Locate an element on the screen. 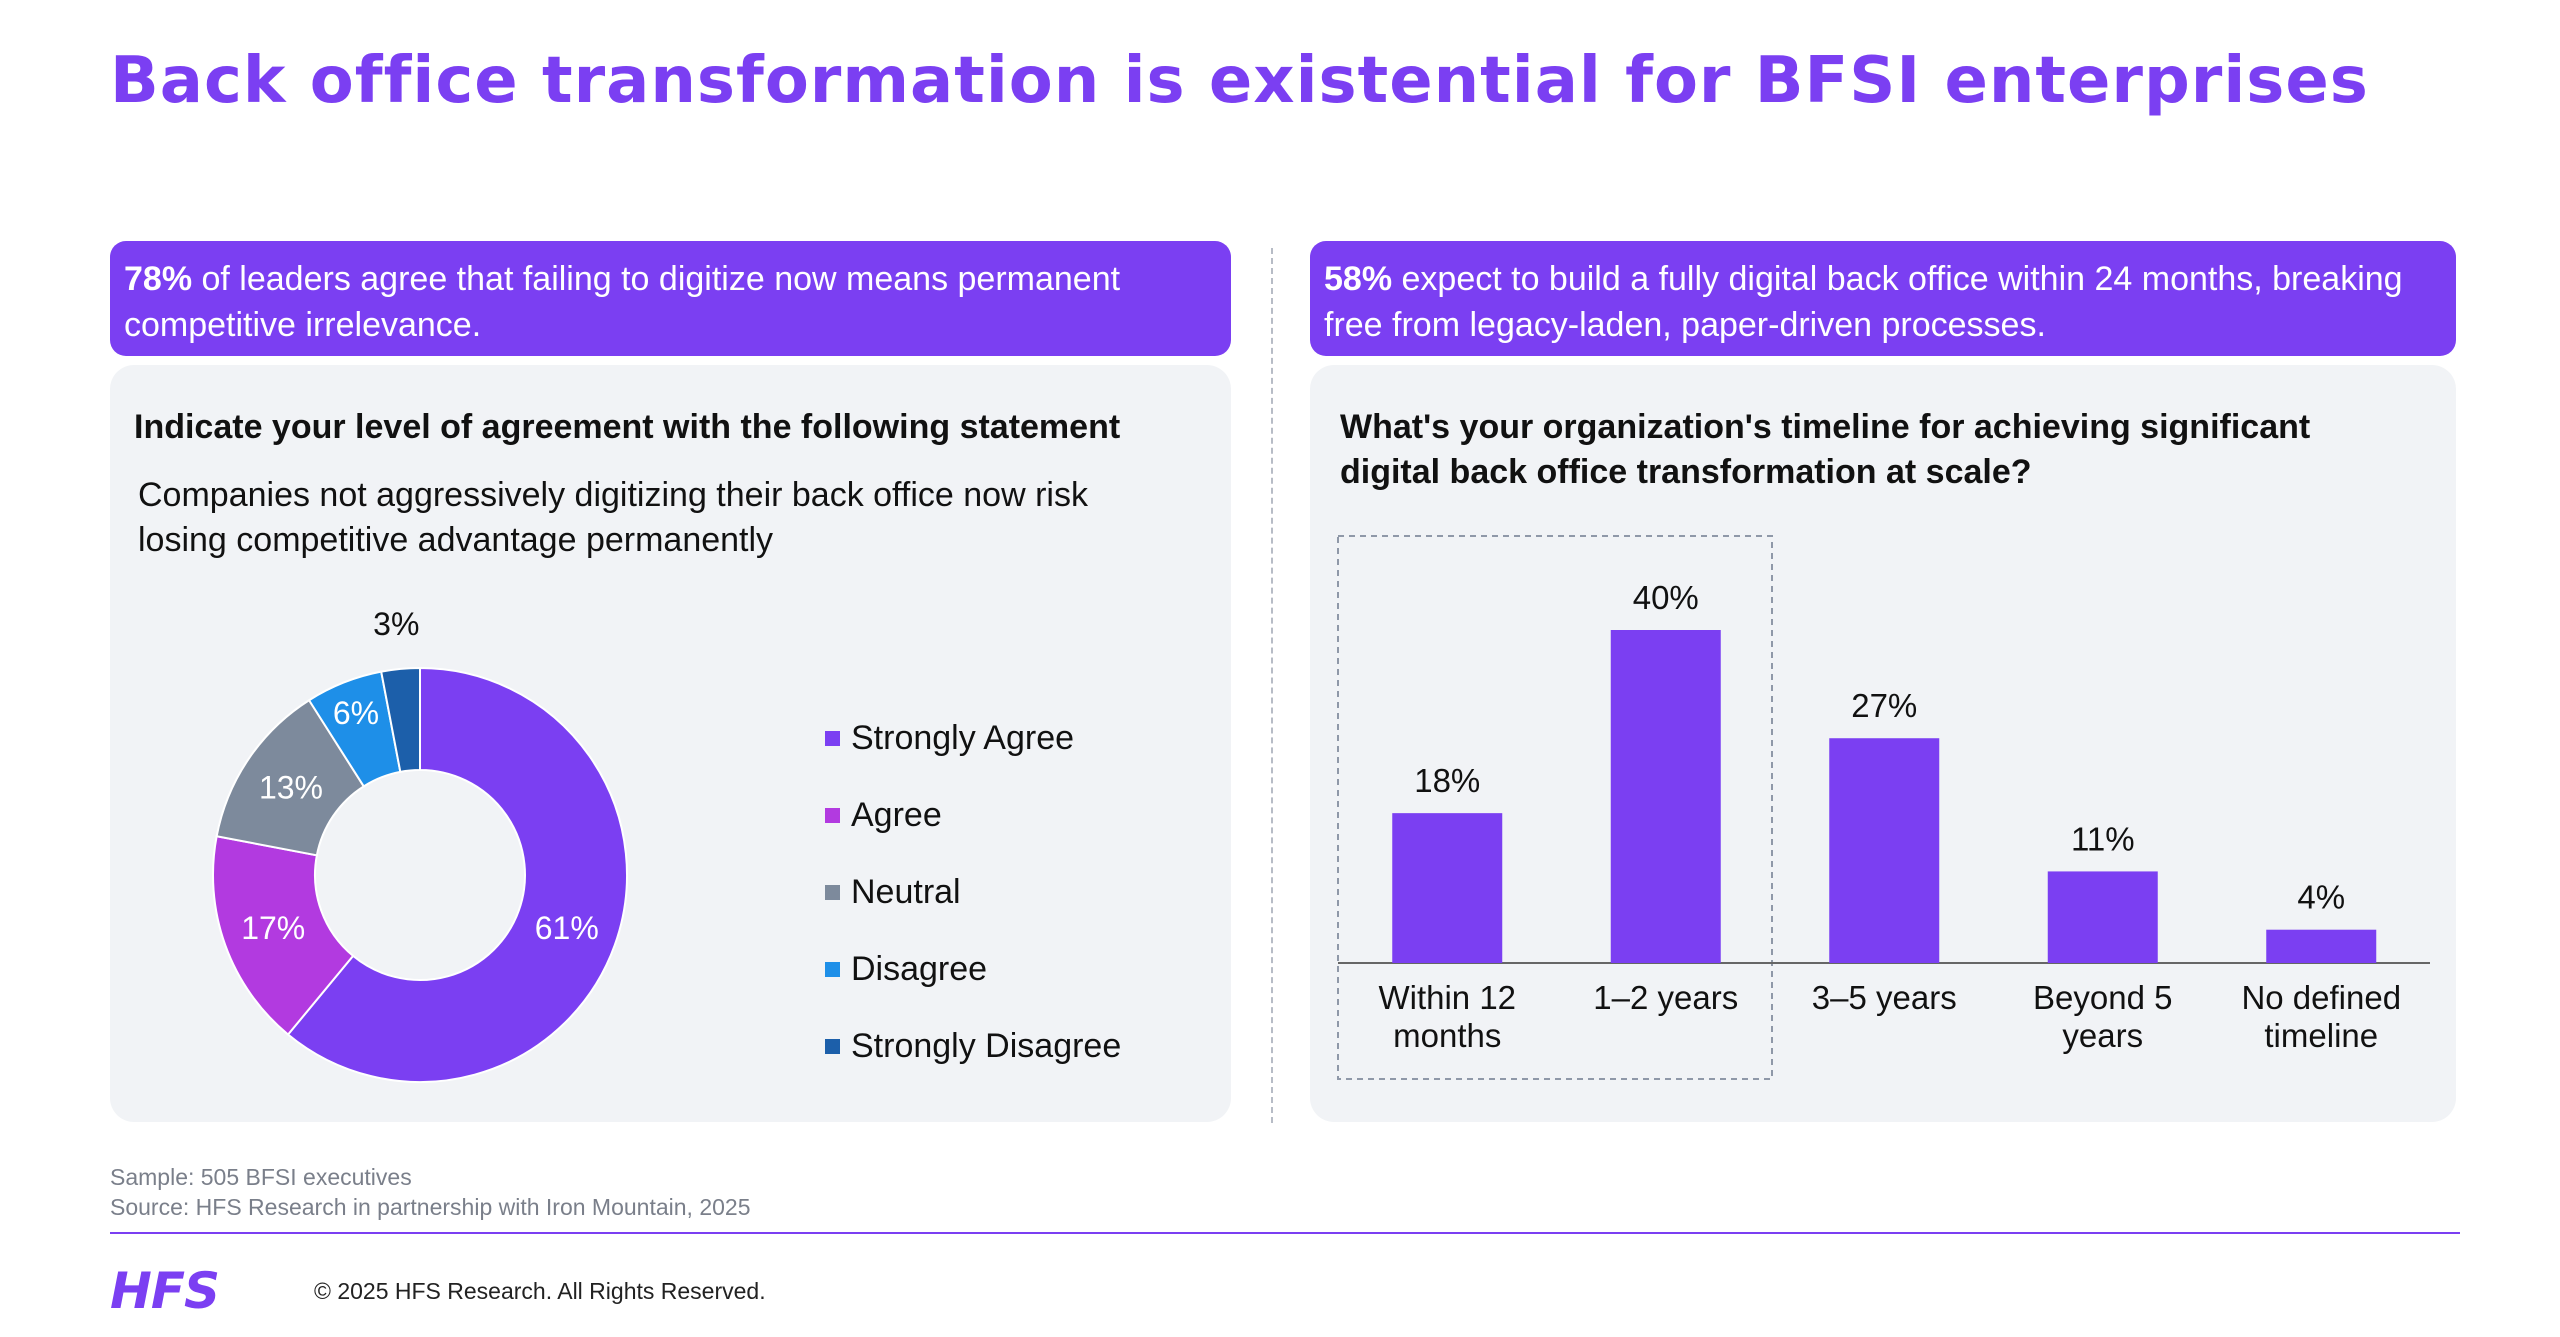  legend-item: Neutral is located at coordinates (973, 892).